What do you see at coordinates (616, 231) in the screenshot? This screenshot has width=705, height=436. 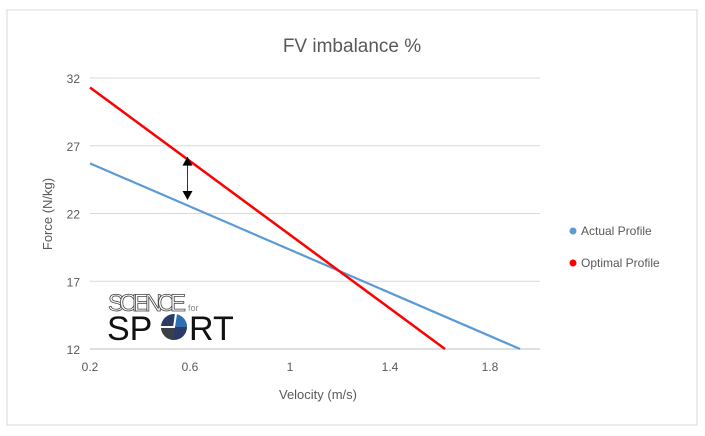 I see `legend-label: Actual Profile` at bounding box center [616, 231].